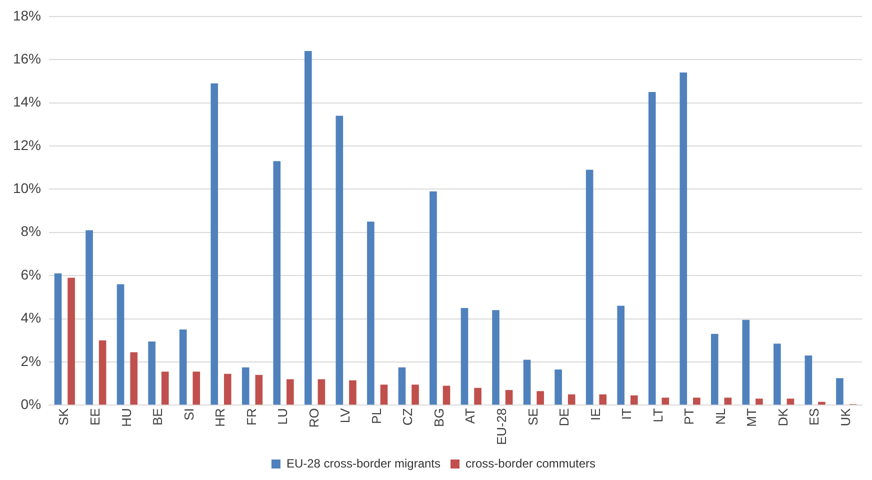 The width and height of the screenshot is (872, 480). What do you see at coordinates (27, 15) in the screenshot?
I see `y-tick-label: 18%` at bounding box center [27, 15].